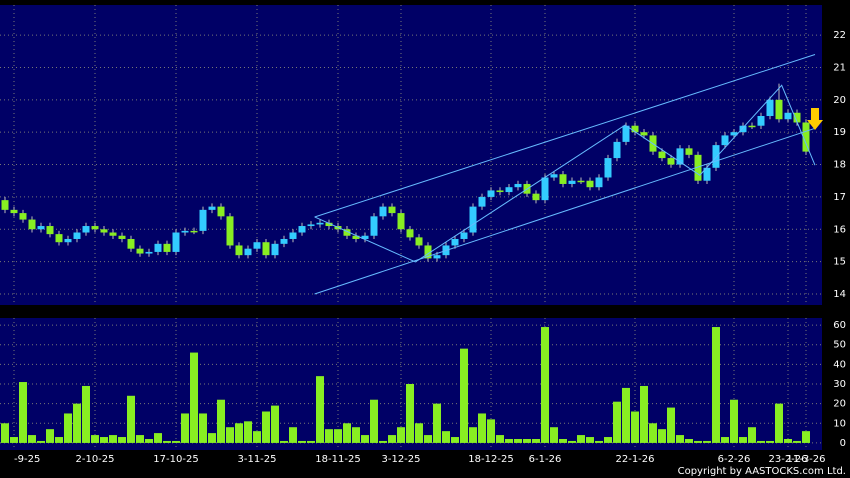  Describe the element at coordinates (839, 384) in the screenshot. I see `y-tick-label: 30` at that location.